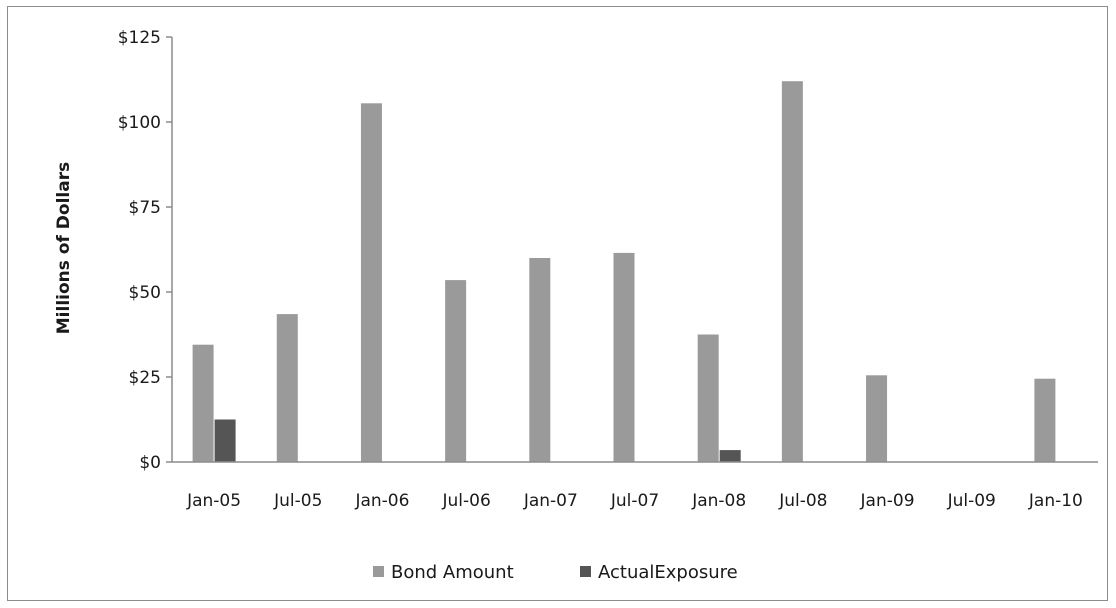 The width and height of the screenshot is (1116, 608). I want to click on y-tick-label: $75, so click(145, 208).